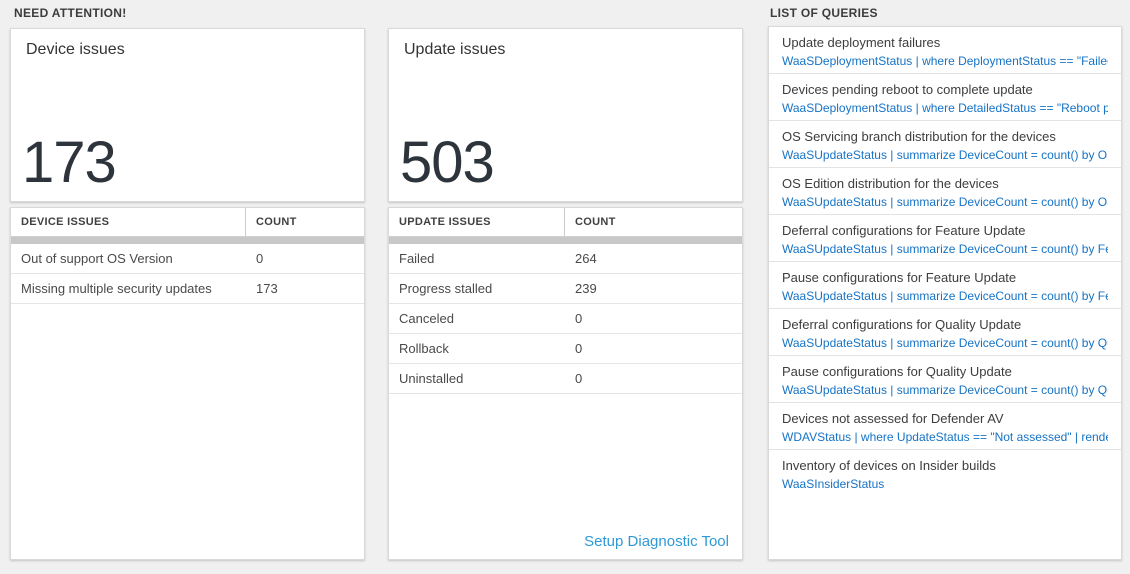 The image size is (1130, 574). What do you see at coordinates (565, 349) in the screenshot?
I see `table-row: Rollback 0` at bounding box center [565, 349].